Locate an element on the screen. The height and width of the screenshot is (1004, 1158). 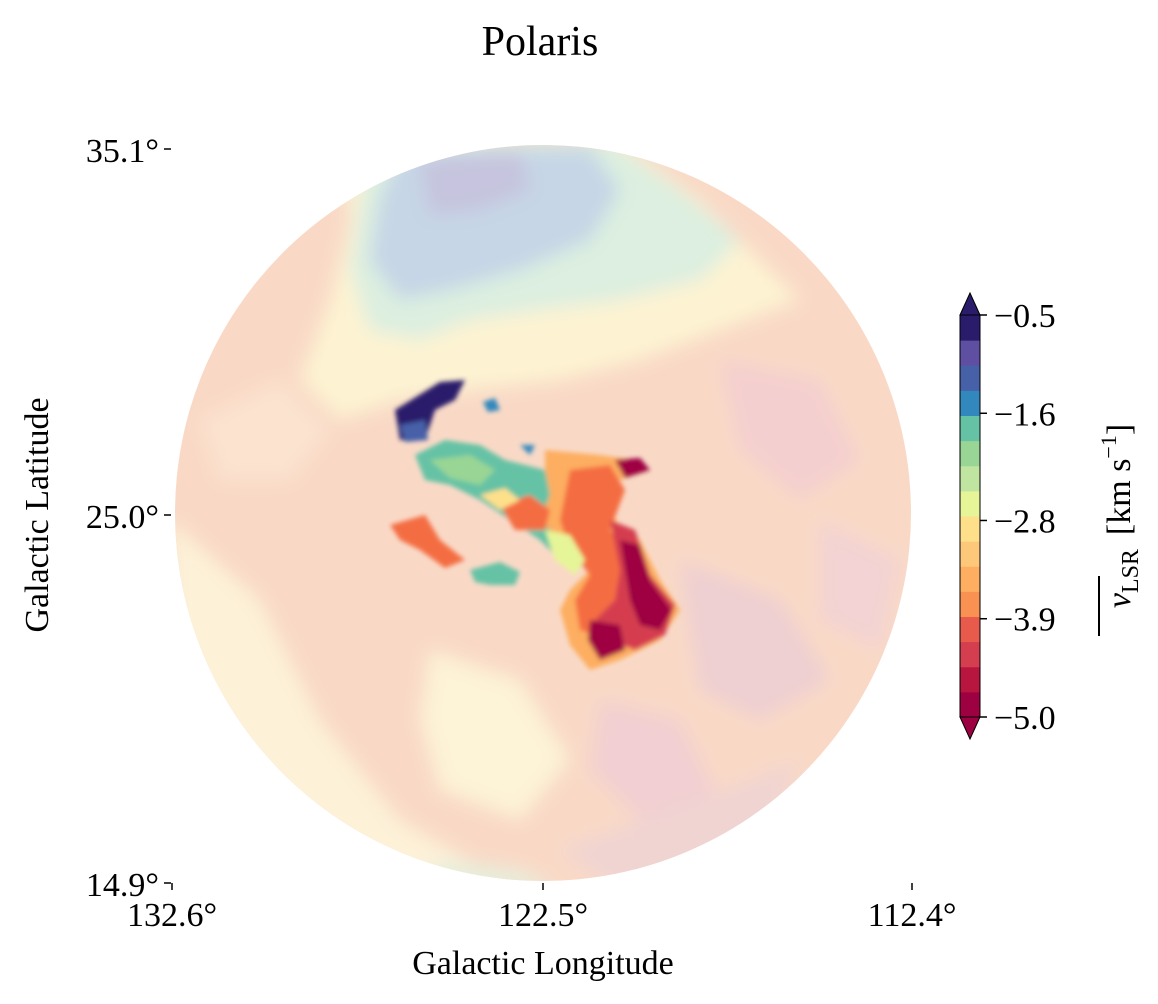
colorbar-tick-label: −2.8 is located at coordinates (1025, 521).